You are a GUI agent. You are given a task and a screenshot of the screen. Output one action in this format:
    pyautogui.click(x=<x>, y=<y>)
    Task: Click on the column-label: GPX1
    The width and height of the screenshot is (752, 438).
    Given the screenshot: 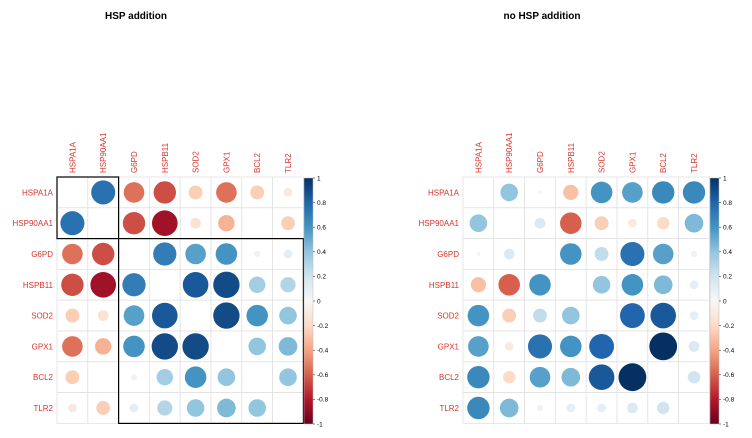 What is the action you would take?
    pyautogui.click(x=226, y=162)
    